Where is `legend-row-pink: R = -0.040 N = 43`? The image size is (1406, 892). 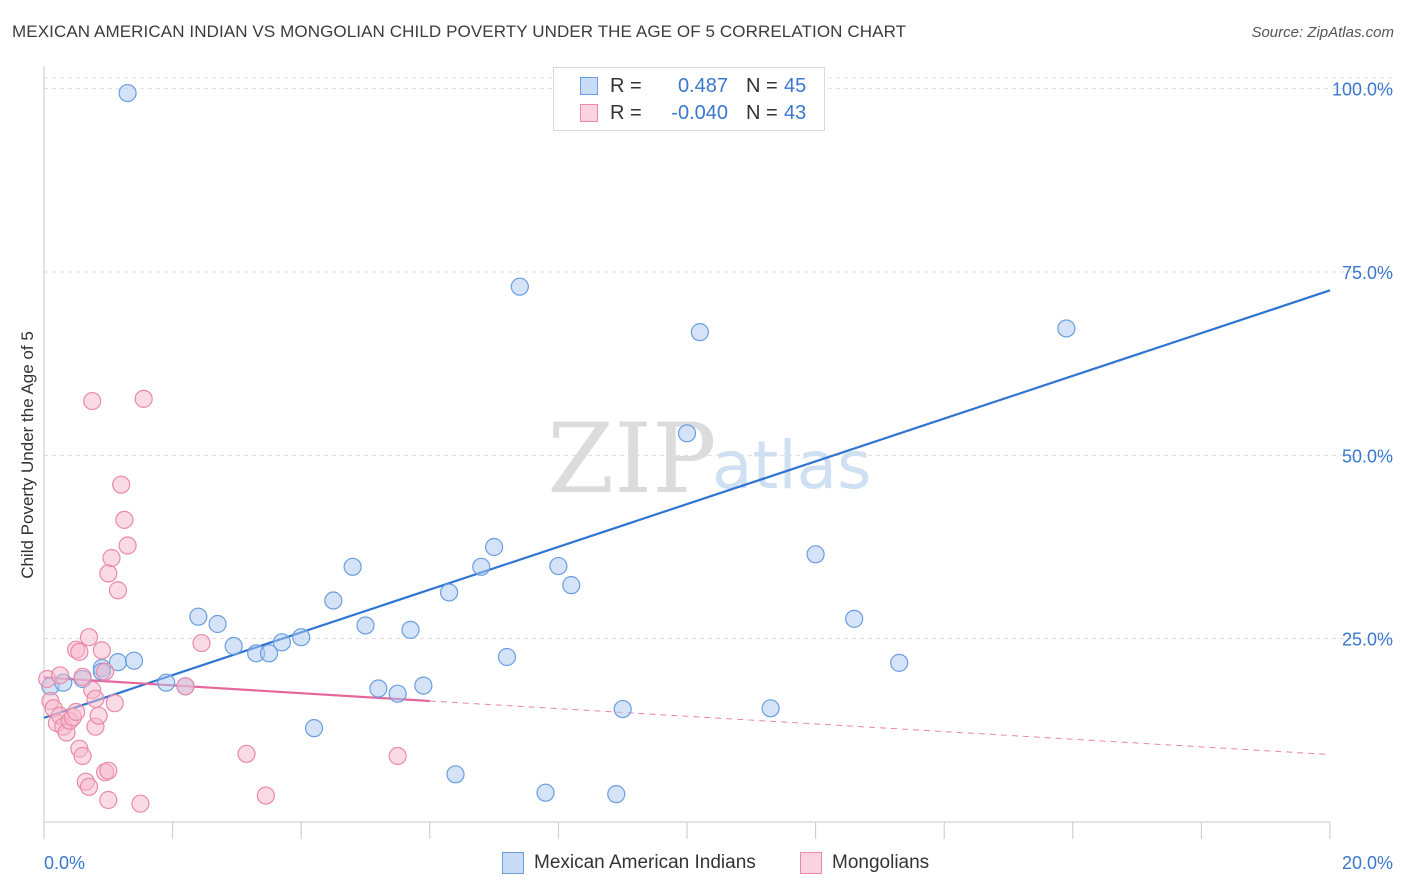 legend-row-pink: R = -0.040 N = 43 is located at coordinates (680, 113).